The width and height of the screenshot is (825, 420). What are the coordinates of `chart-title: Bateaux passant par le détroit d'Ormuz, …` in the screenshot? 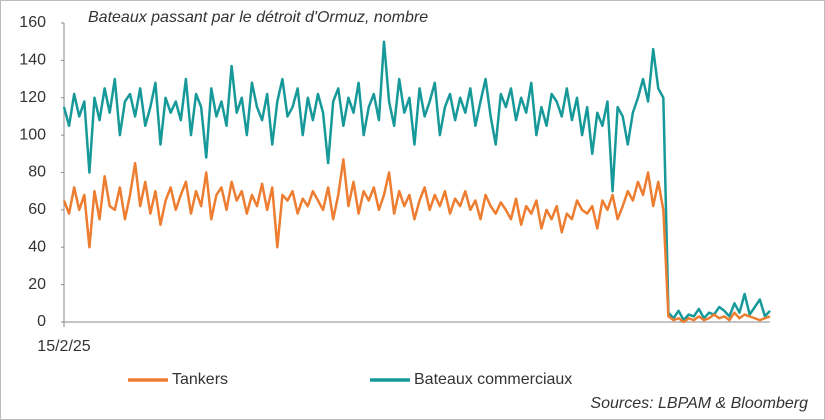 It's located at (258, 17).